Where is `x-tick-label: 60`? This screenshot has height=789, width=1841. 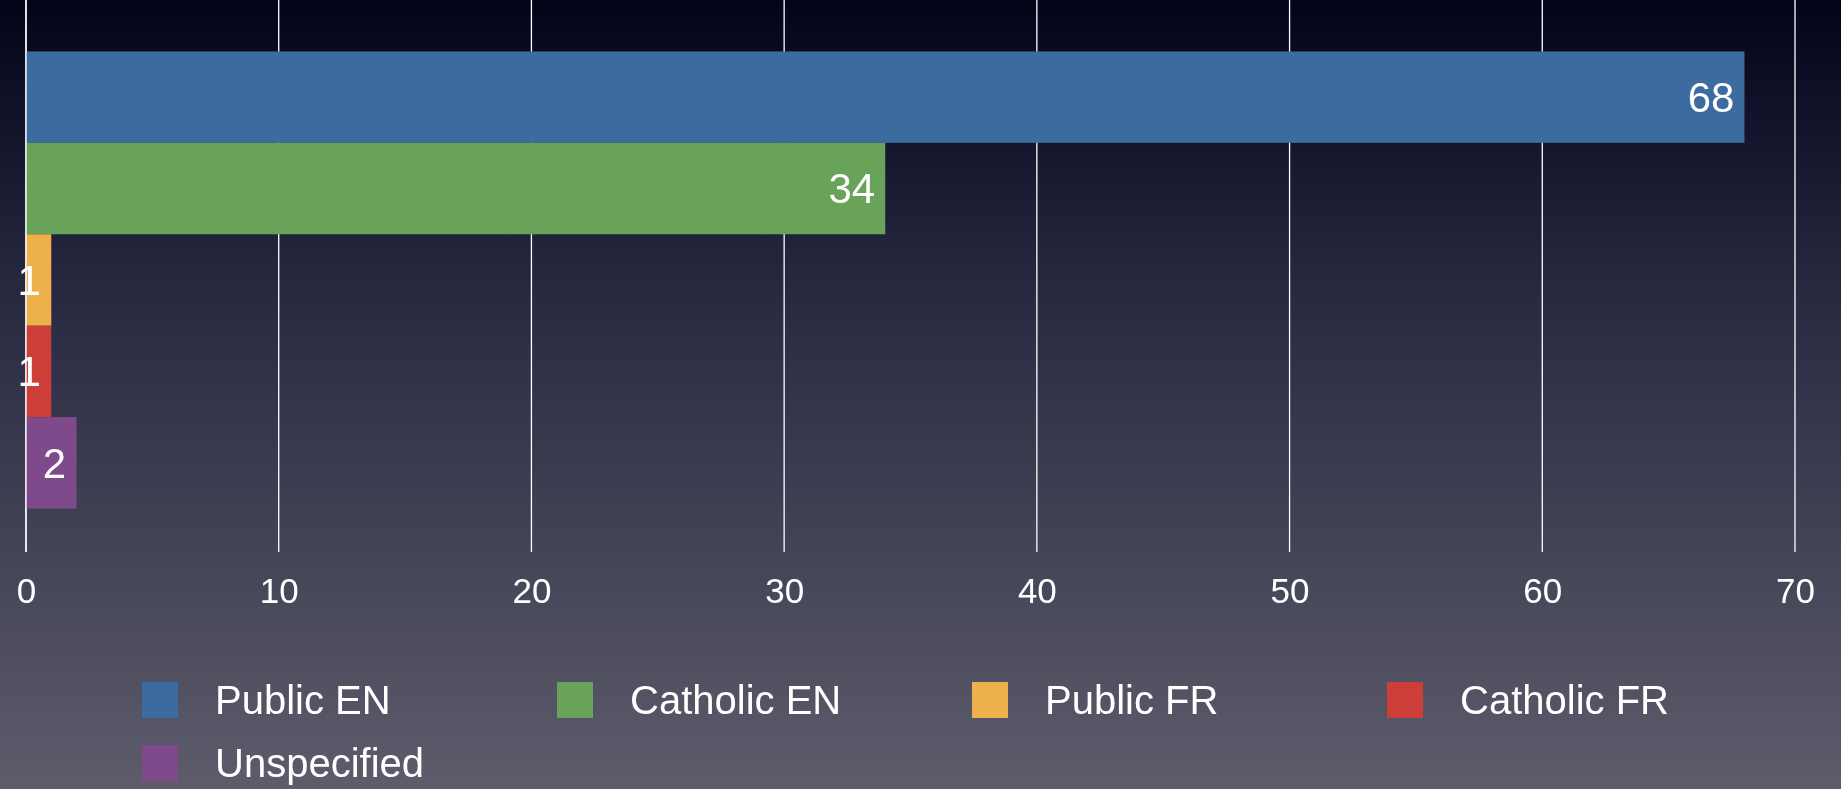
x-tick-label: 60 is located at coordinates (1543, 590).